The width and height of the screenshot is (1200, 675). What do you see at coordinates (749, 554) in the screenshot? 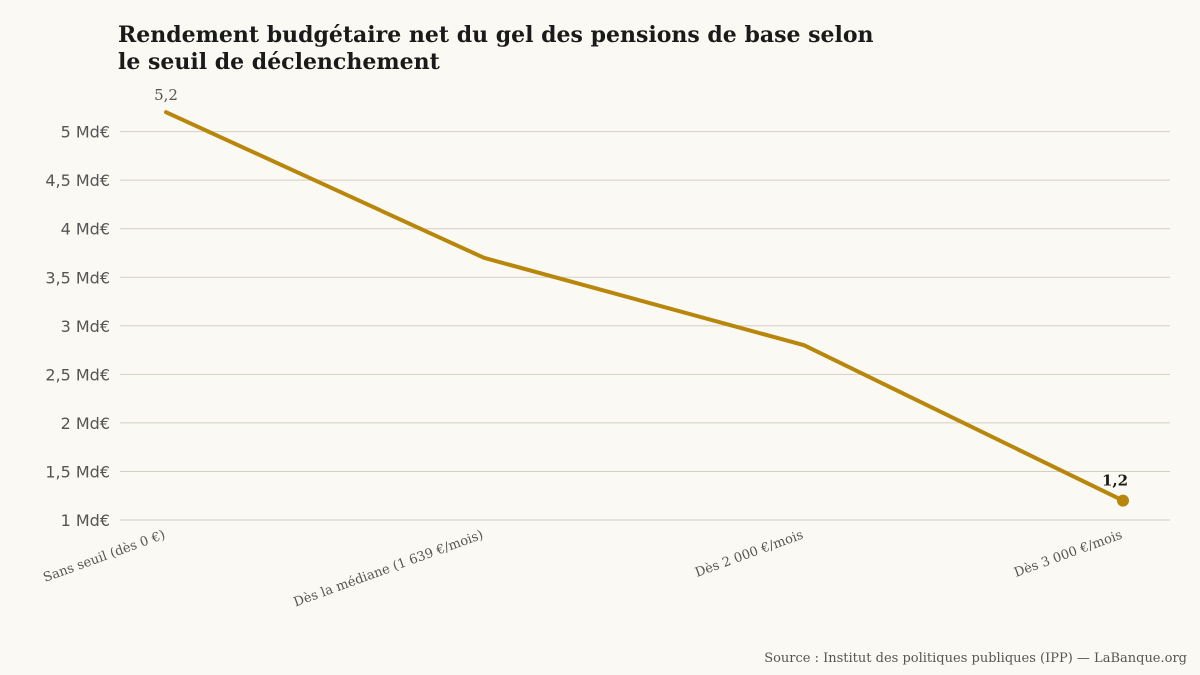
I see `x-tick-label: Dès 2 000 €/mois` at bounding box center [749, 554].